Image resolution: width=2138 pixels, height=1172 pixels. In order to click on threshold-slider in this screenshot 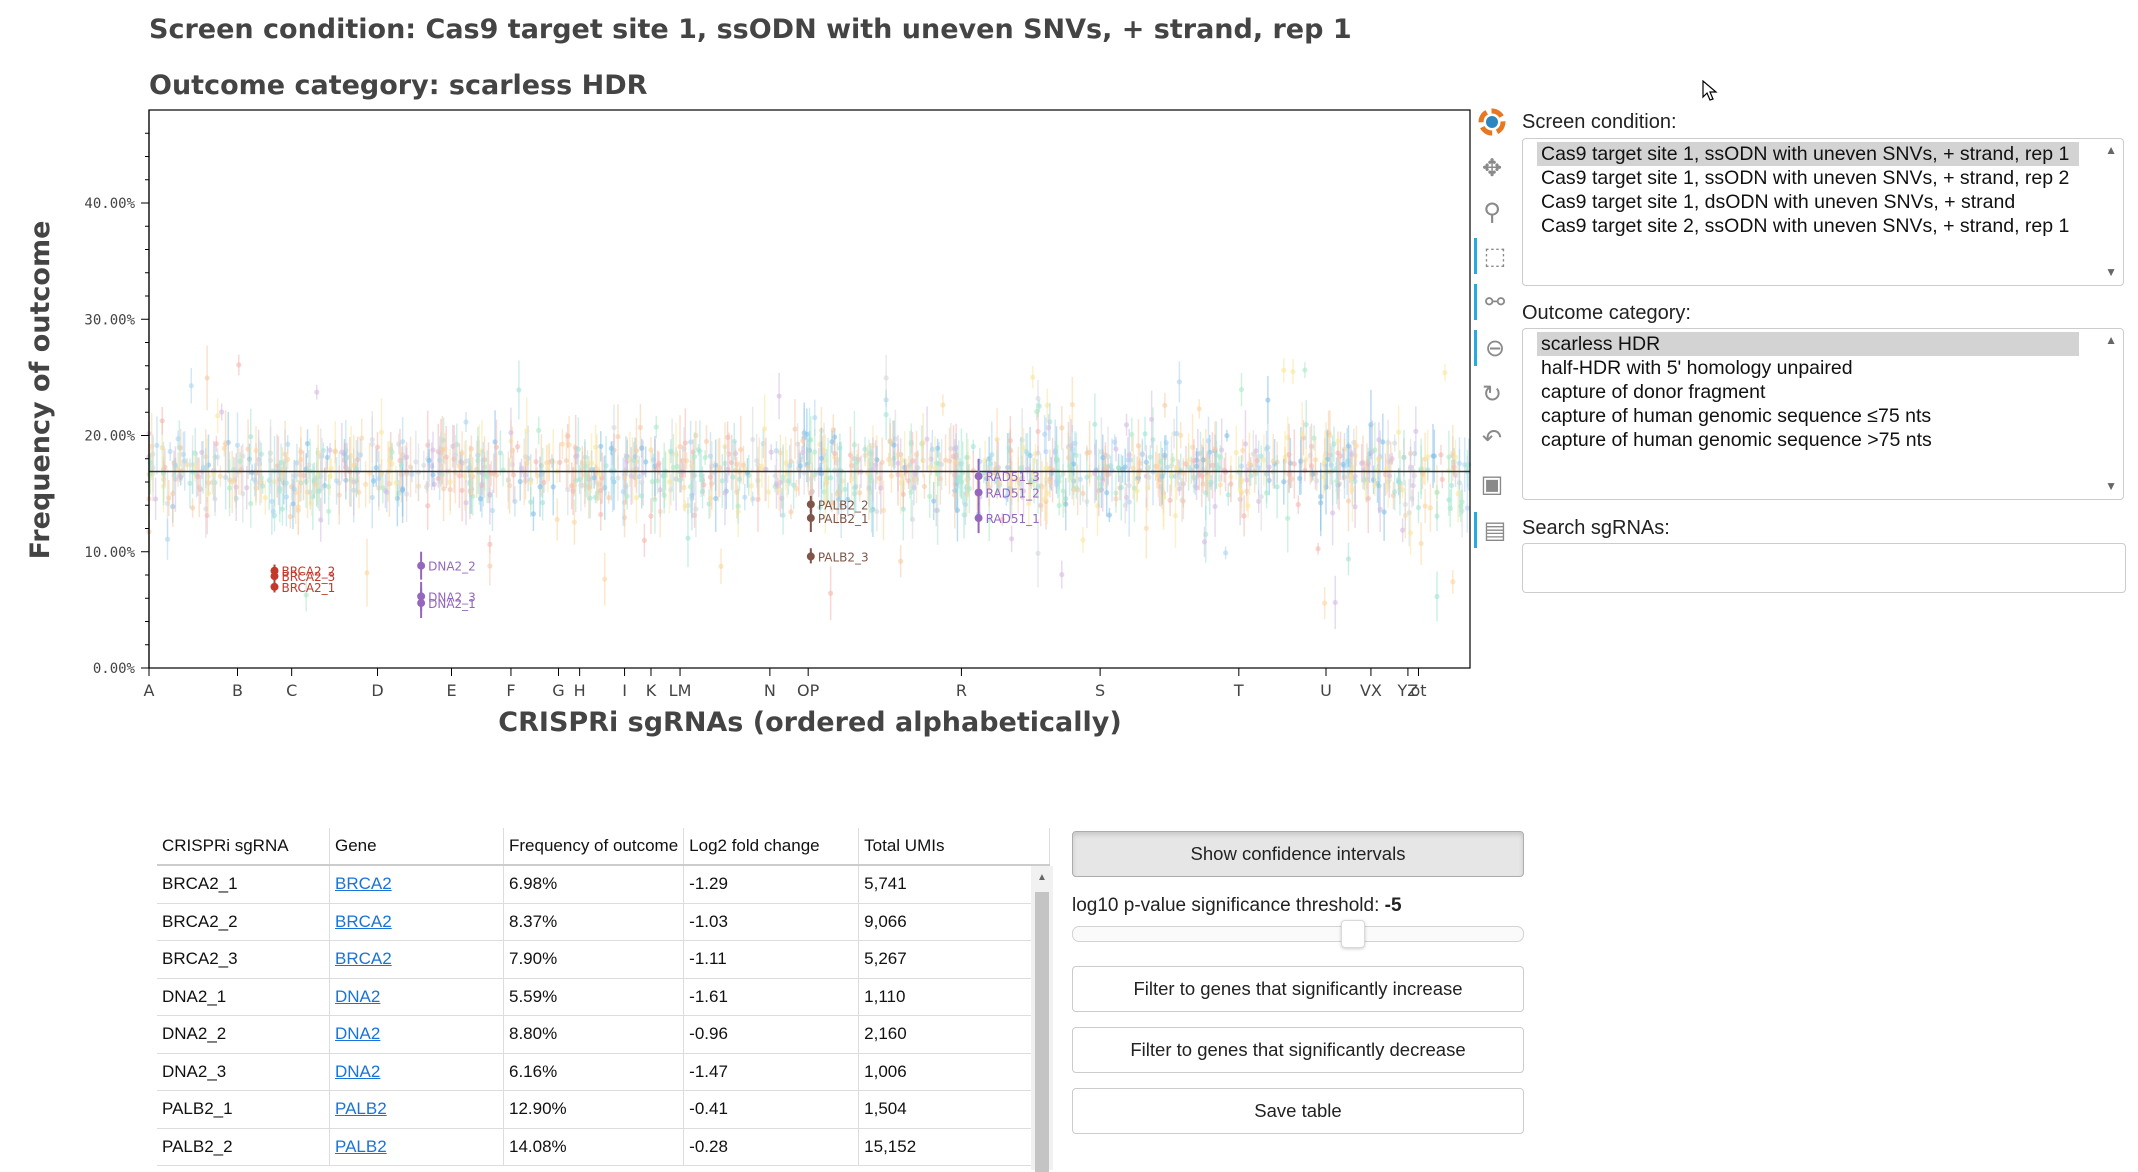, I will do `click(1298, 934)`.